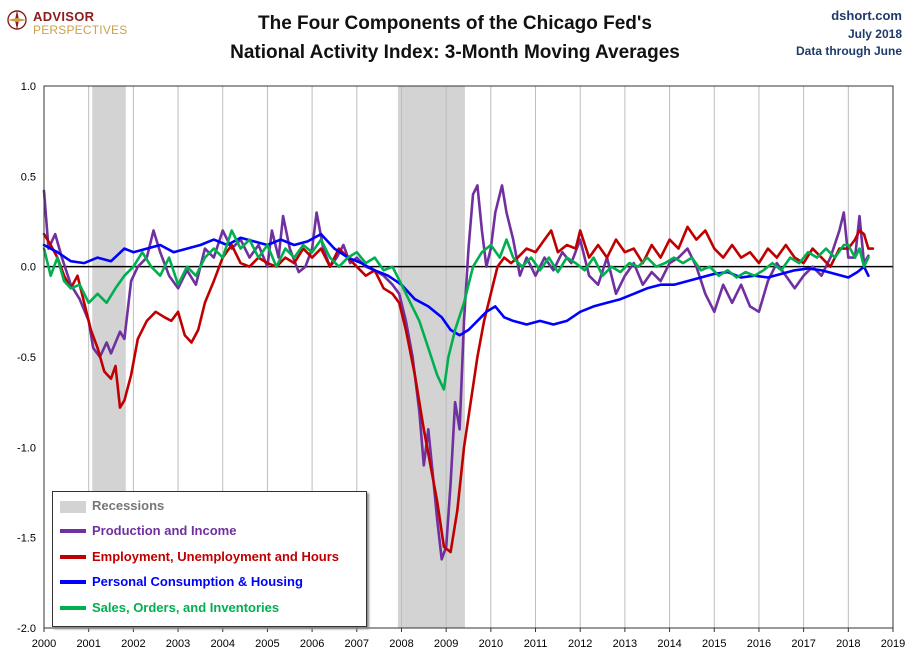 This screenshot has width=910, height=661. What do you see at coordinates (164, 530) in the screenshot?
I see `legend-label-production: Production and Income` at bounding box center [164, 530].